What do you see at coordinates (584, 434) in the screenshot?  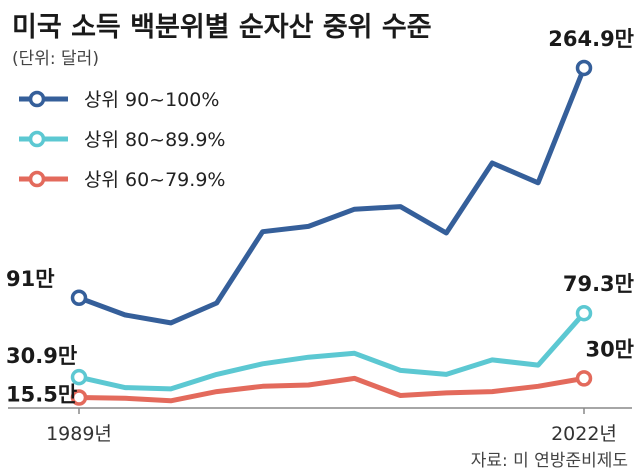 I see `x-tick-label-1: 2022년` at bounding box center [584, 434].